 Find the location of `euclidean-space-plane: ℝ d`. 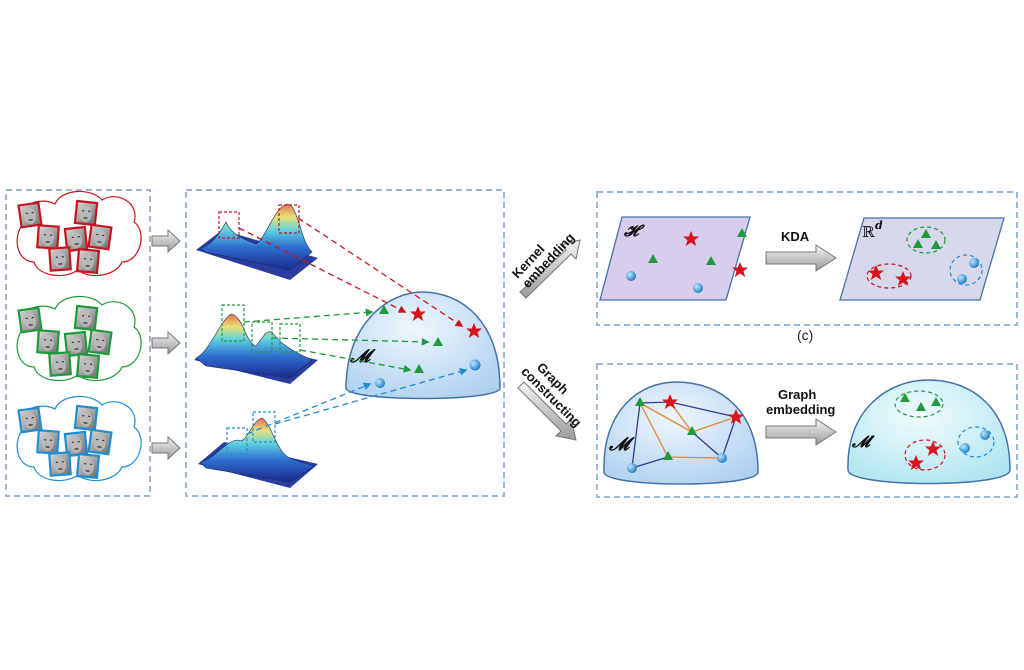

euclidean-space-plane: ℝ d is located at coordinates (922, 259).